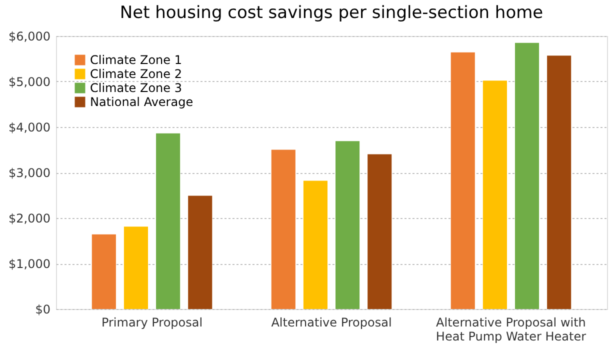 This screenshot has width=615, height=348. Describe the element at coordinates (511, 330) in the screenshot. I see `x-tick-label: Alternative Proposal with Heat Pump Water Heater` at that location.